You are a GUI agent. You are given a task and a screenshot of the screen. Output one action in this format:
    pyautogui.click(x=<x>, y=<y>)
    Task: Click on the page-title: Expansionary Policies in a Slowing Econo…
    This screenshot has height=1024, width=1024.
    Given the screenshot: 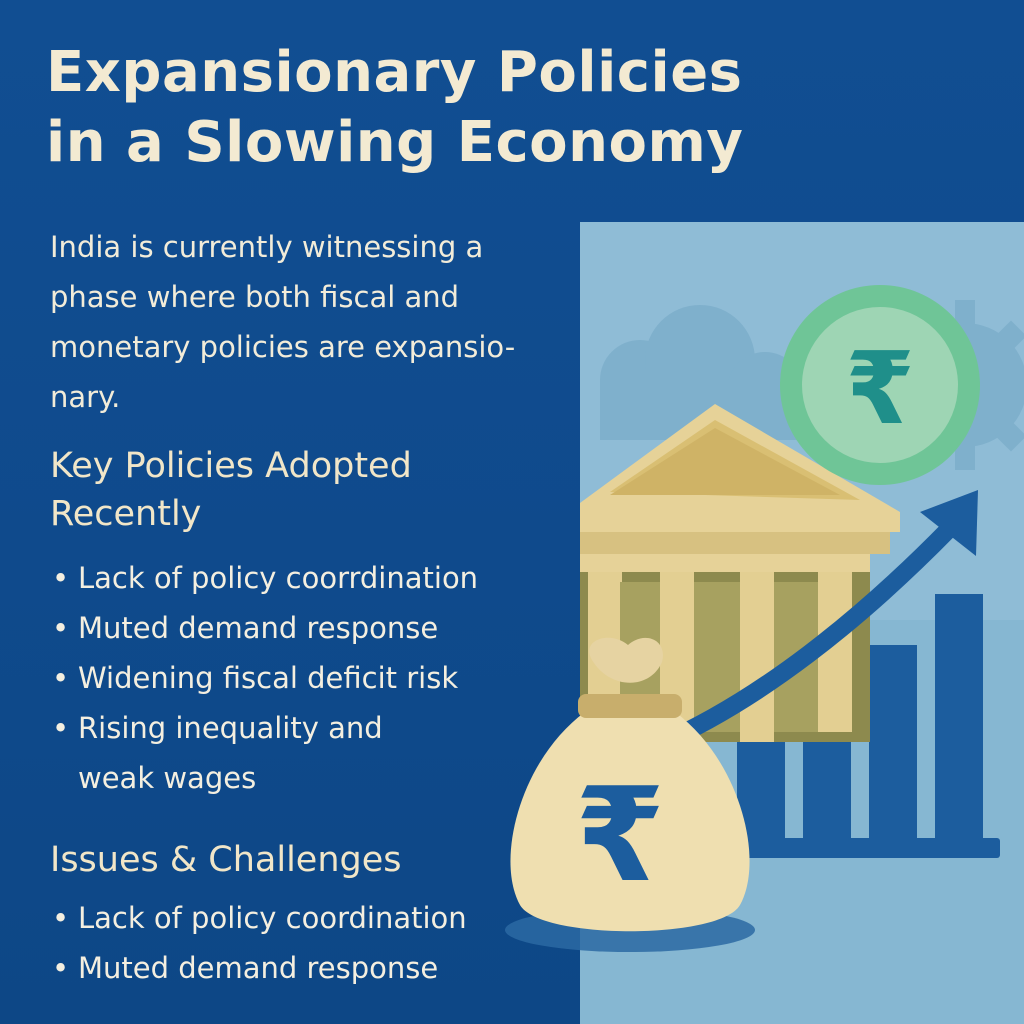 What is the action you would take?
    pyautogui.click(x=426, y=108)
    